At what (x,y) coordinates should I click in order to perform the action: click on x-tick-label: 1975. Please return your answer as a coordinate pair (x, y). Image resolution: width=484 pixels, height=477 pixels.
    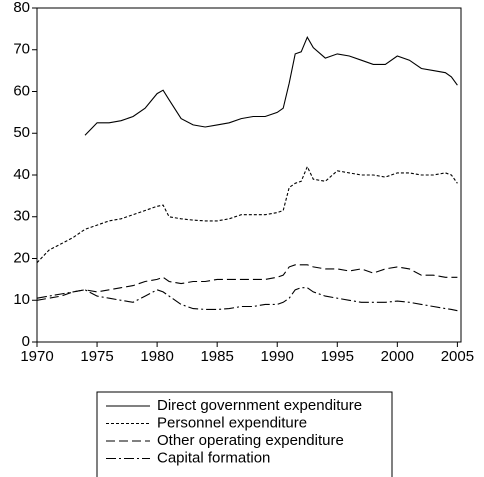
    Looking at the image, I should click on (96, 356).